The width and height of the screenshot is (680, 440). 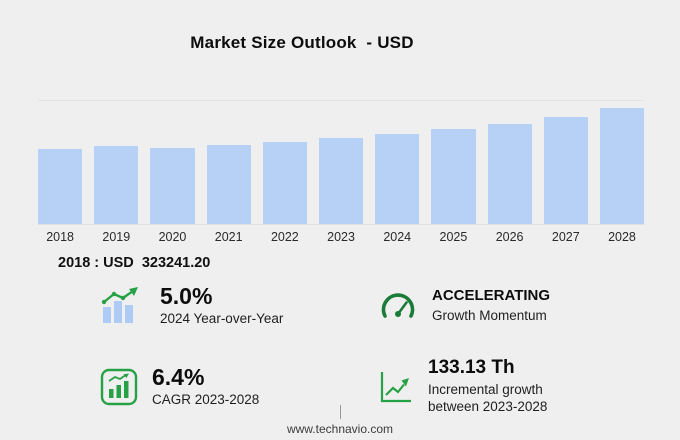 I want to click on footer-divider, so click(x=340, y=412).